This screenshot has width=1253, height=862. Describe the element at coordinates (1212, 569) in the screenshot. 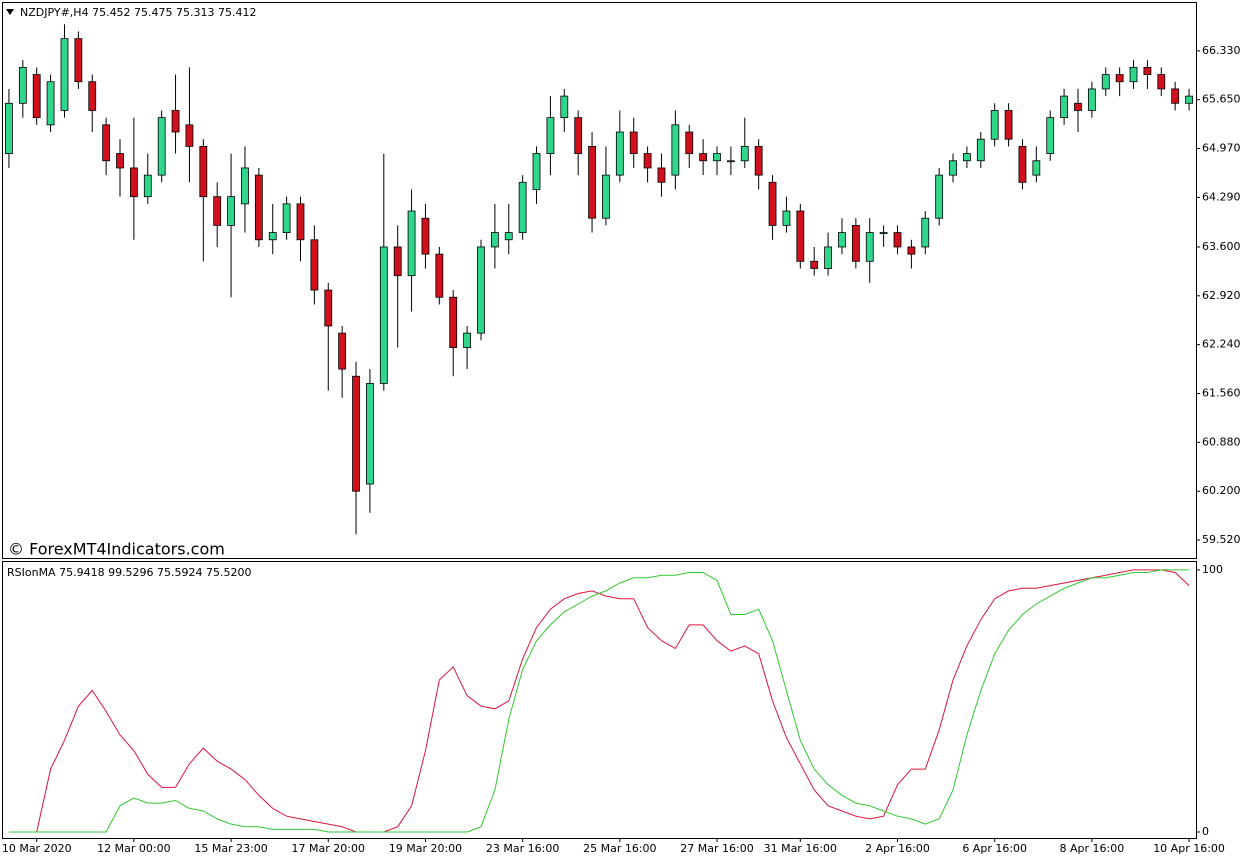

I see `y-tick-label: 100` at that location.